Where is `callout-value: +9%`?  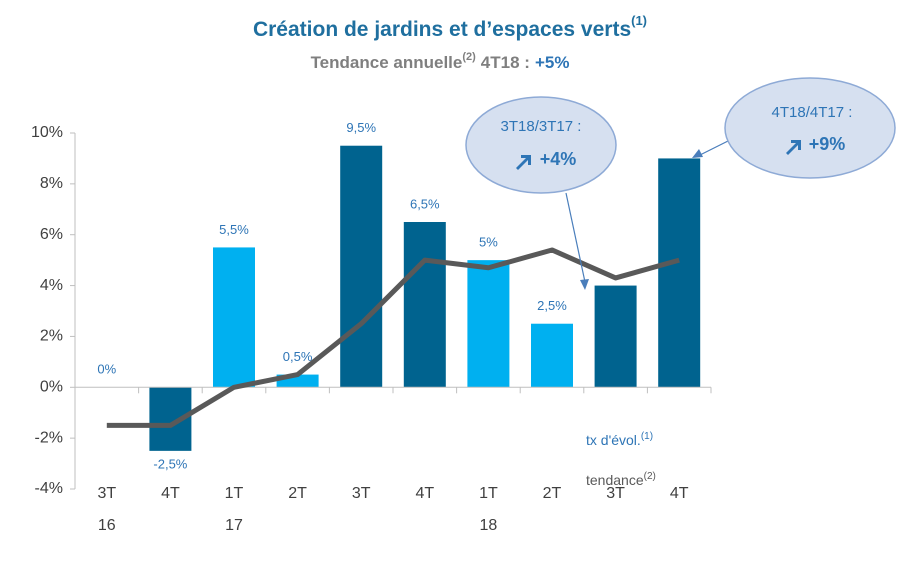
callout-value: +9% is located at coordinates (827, 144).